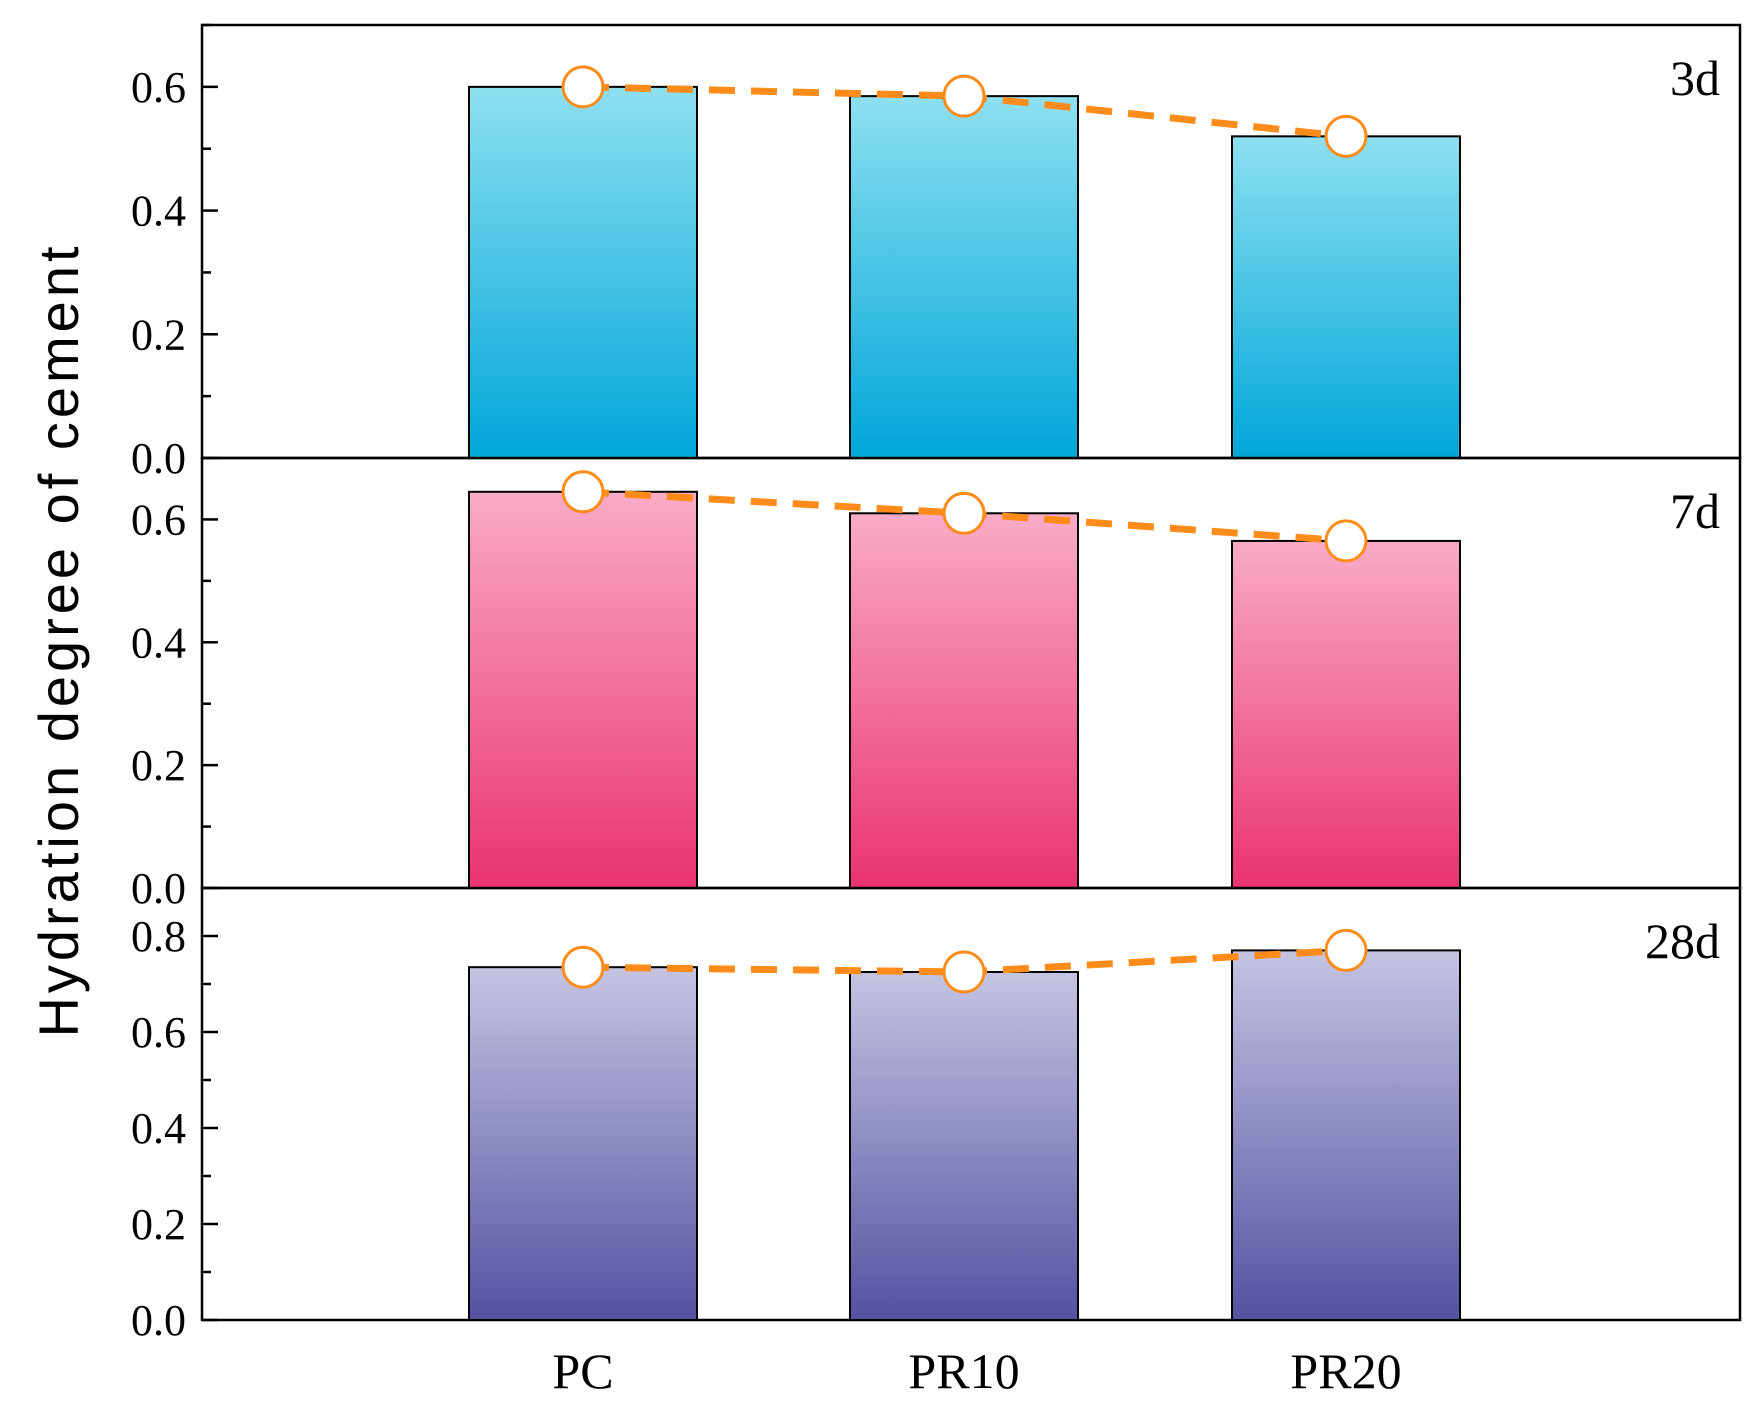  What do you see at coordinates (964, 700) in the screenshot?
I see `bar-PR10-7d` at bounding box center [964, 700].